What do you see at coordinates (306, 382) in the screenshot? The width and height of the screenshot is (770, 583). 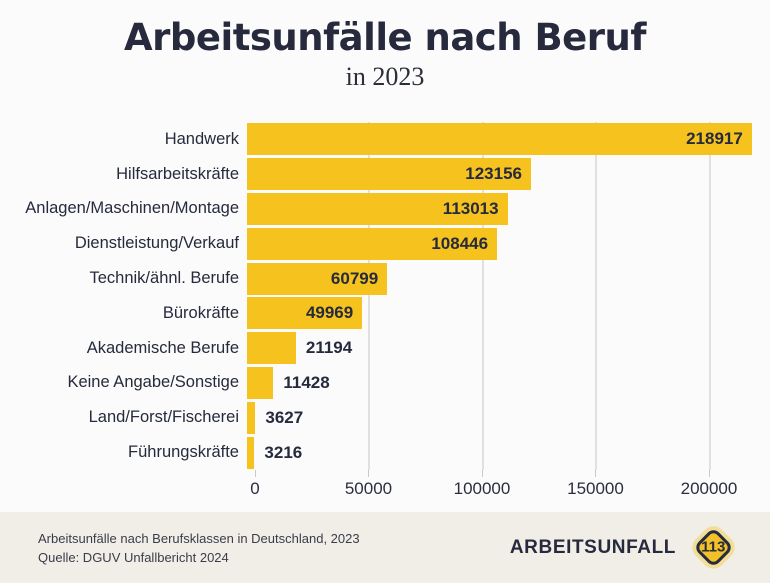 I see `value-label: 11428` at bounding box center [306, 382].